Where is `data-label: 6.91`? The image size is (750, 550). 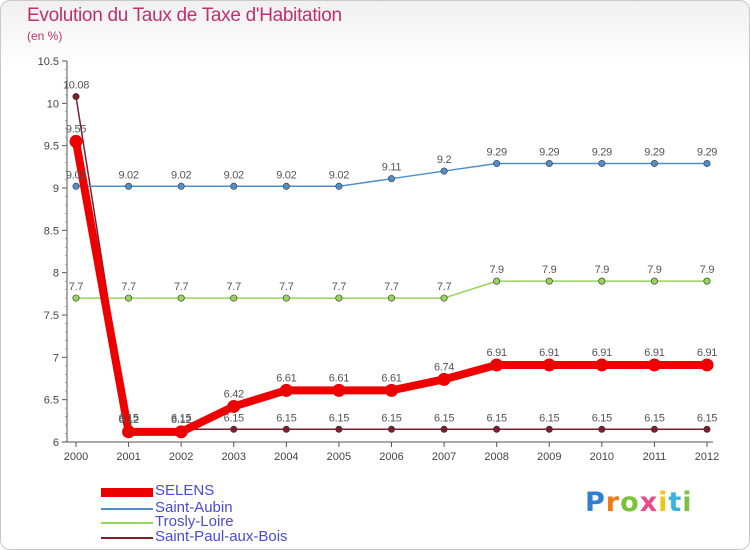 data-label: 6.91 is located at coordinates (602, 353).